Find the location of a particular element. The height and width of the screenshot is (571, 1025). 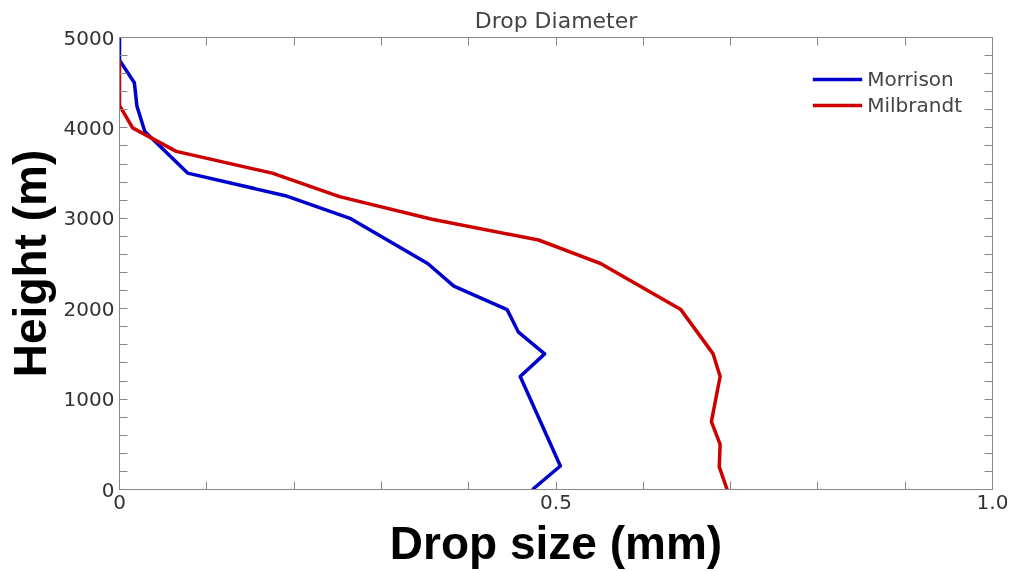

x-tick-label: 1.0 is located at coordinates (992, 501).